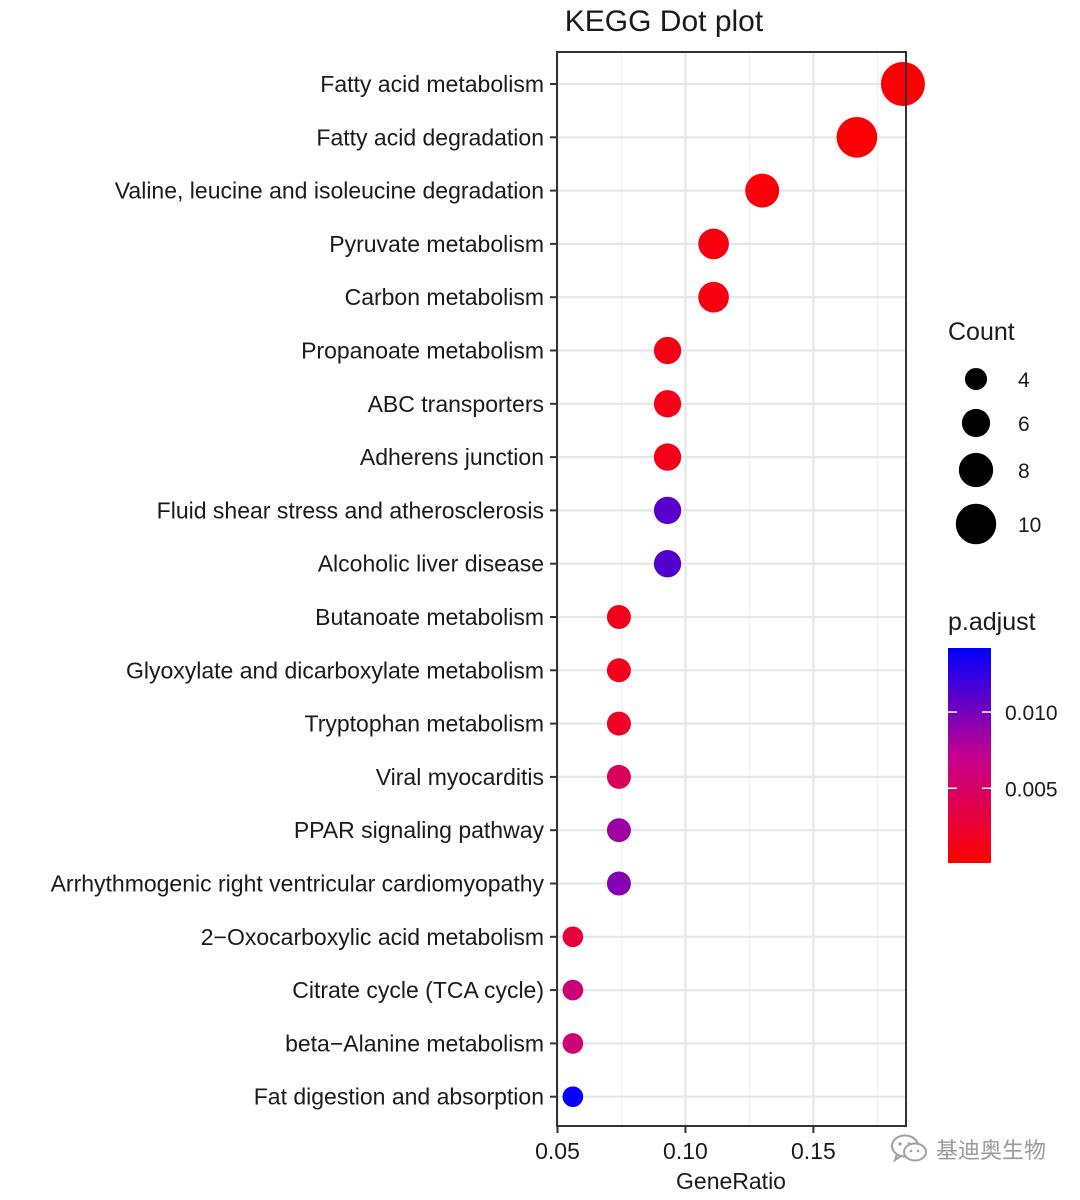 Image resolution: width=1080 pixels, height=1200 pixels. Describe the element at coordinates (994, 431) in the screenshot. I see `count-legend: Count 4 6 8 10` at that location.